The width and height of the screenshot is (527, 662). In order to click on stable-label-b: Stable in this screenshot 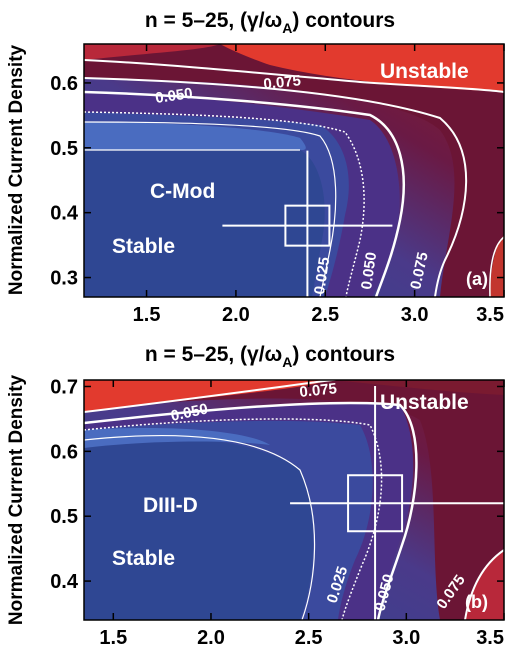, I will do `click(143, 558)`.